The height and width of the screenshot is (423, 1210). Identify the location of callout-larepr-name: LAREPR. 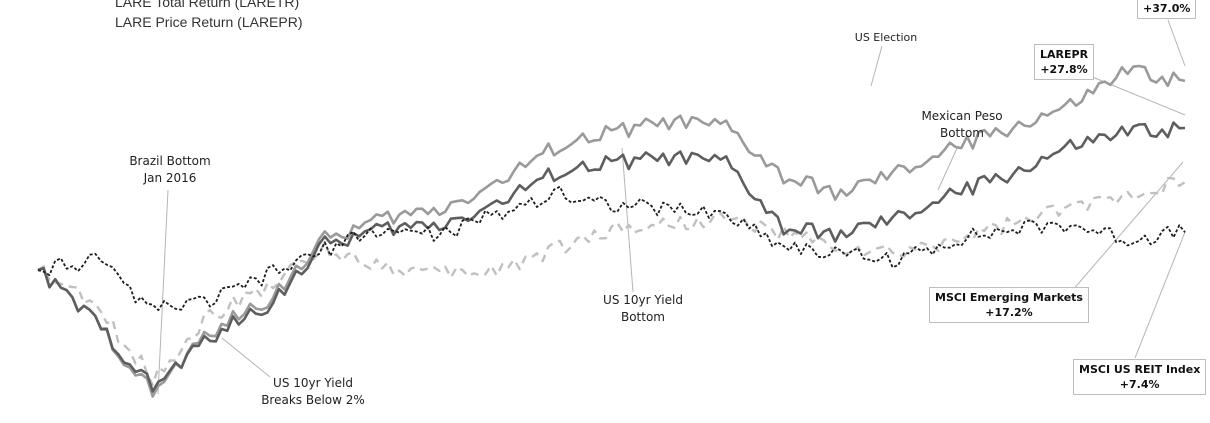
(1064, 54).